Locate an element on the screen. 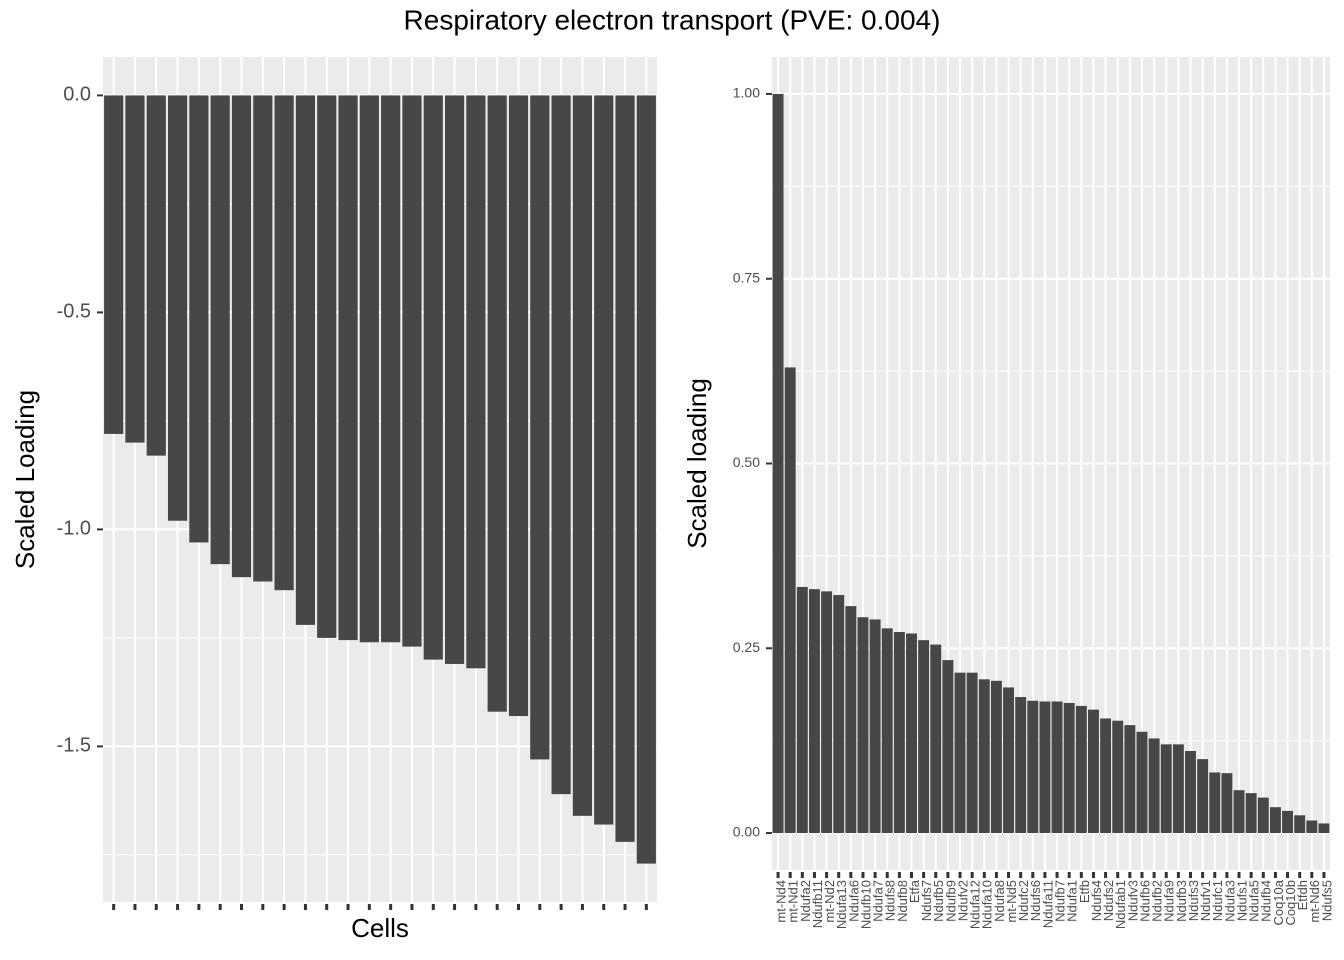 This screenshot has width=1344, height=960. y-tick-label: 0.75 is located at coordinates (746, 277).